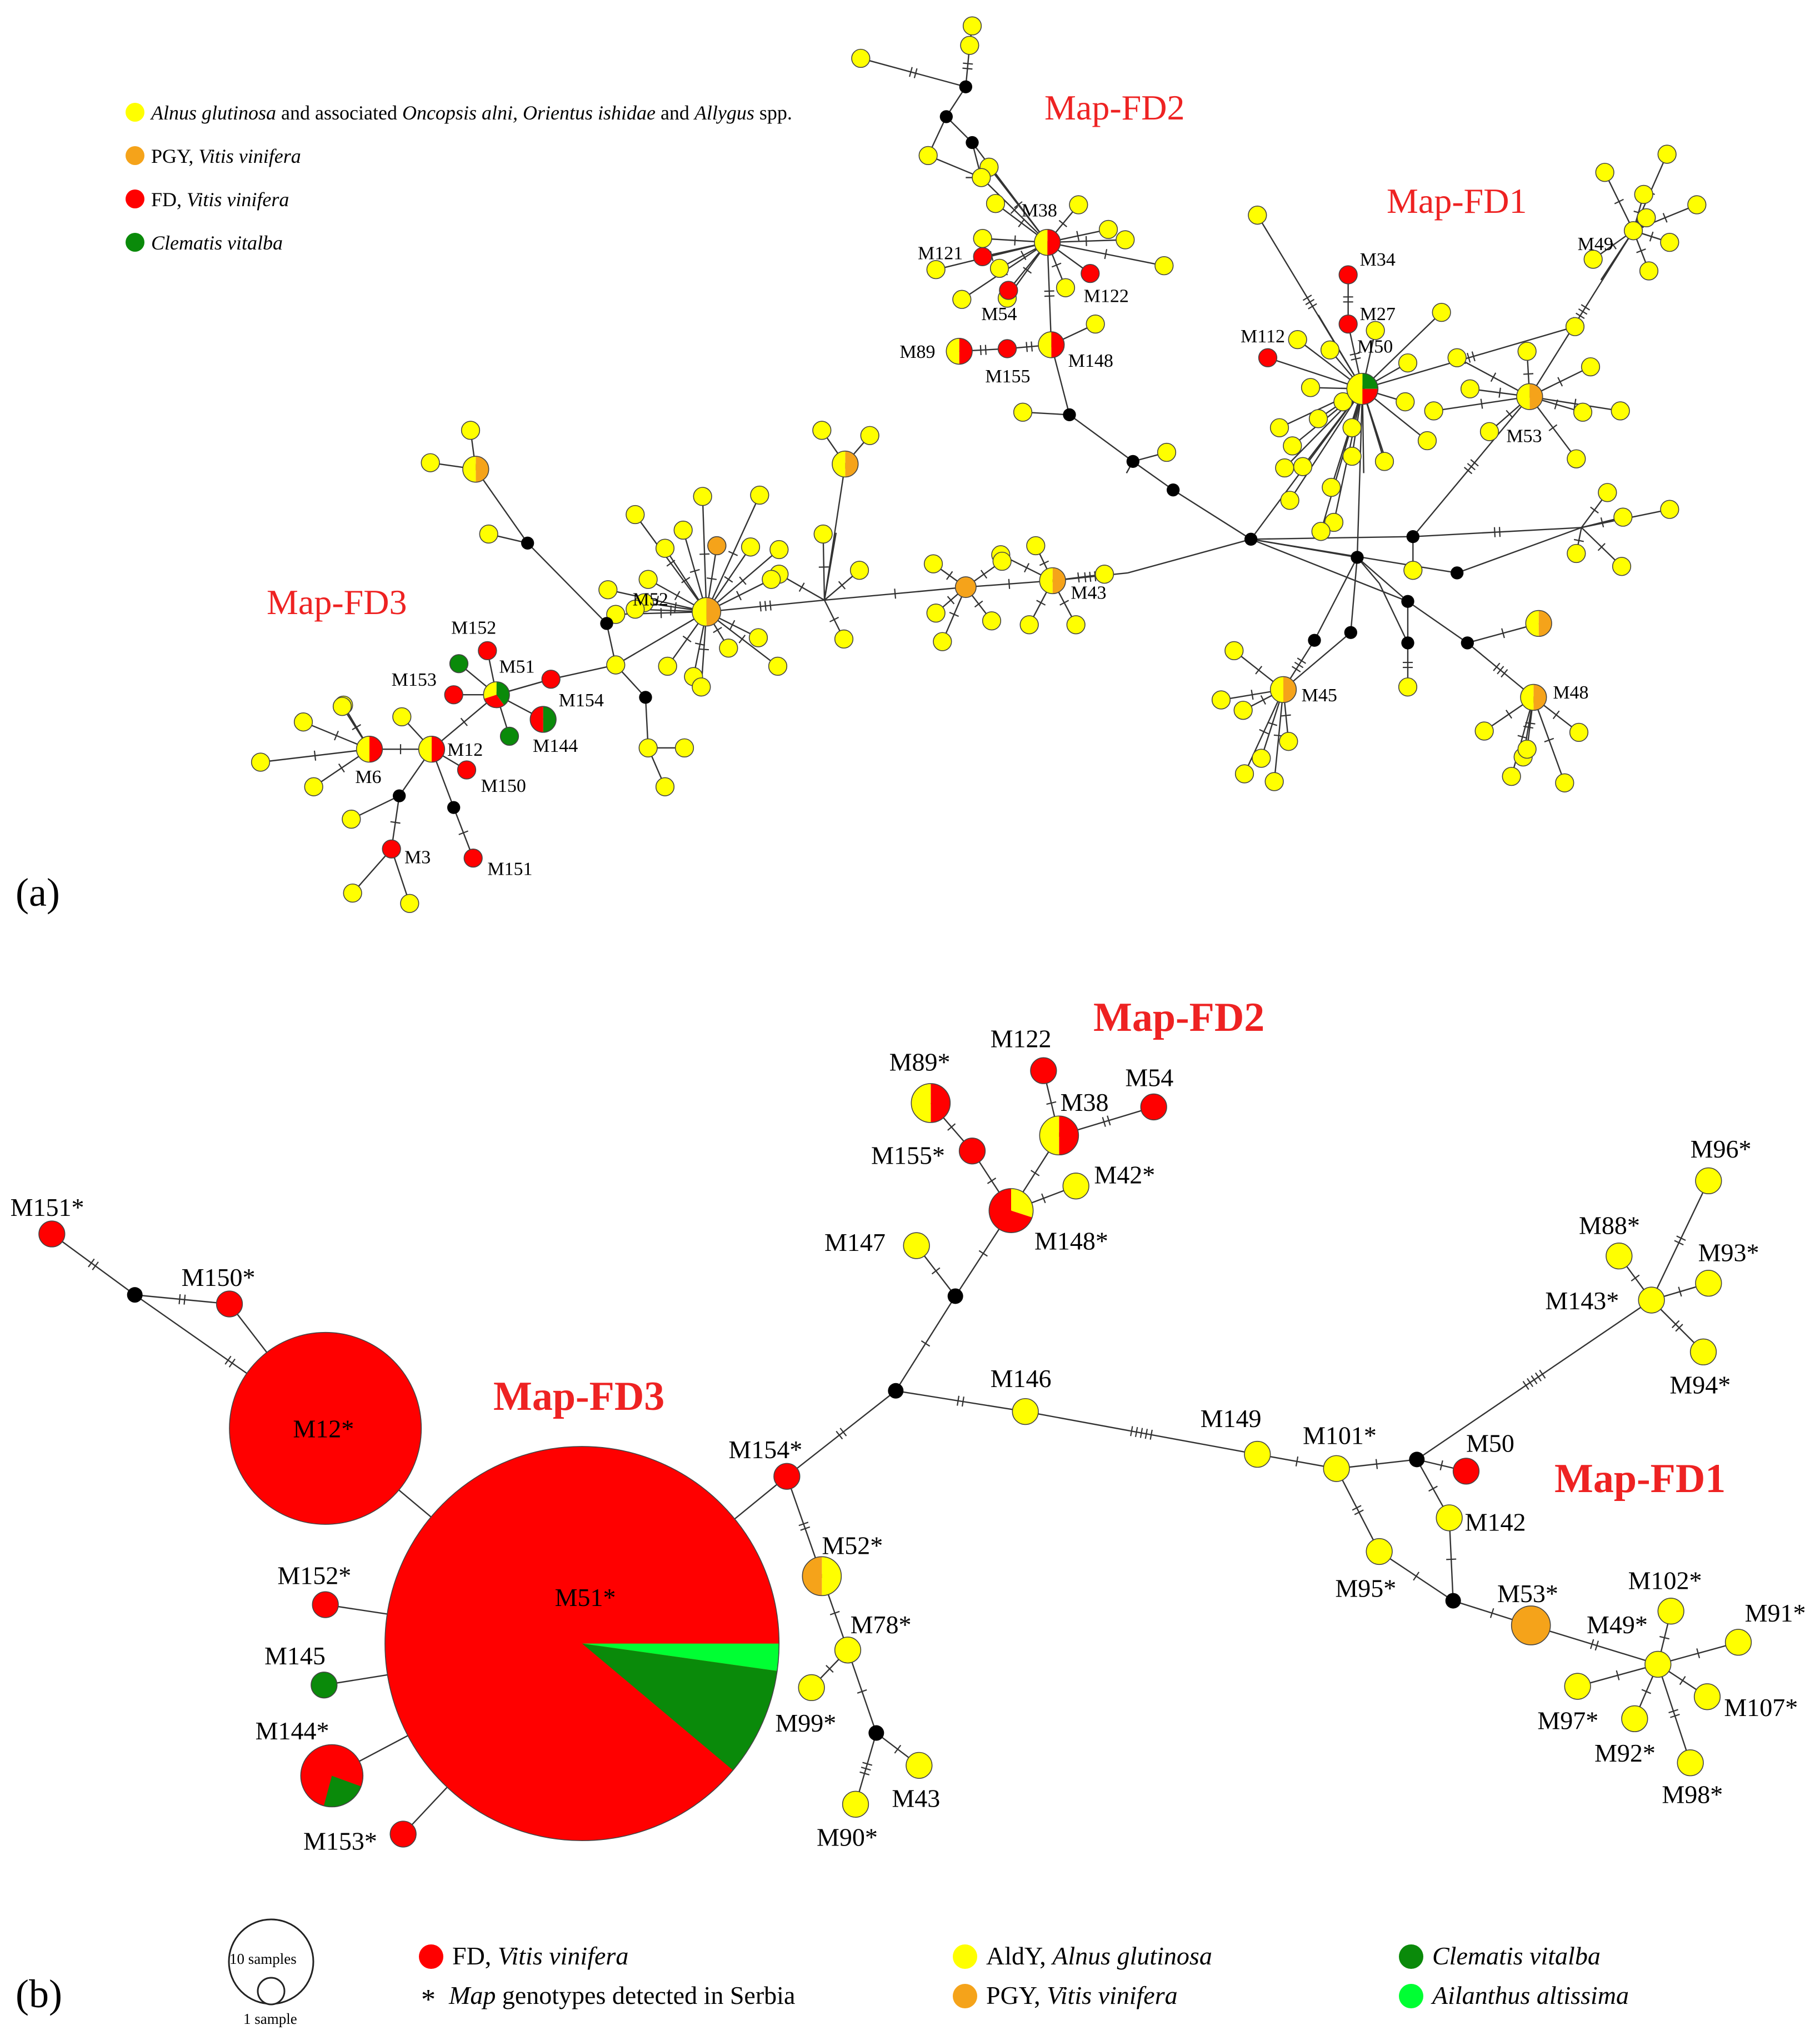 The width and height of the screenshot is (1820, 2035). I want to click on median-vector-dot, so click(1070, 415).